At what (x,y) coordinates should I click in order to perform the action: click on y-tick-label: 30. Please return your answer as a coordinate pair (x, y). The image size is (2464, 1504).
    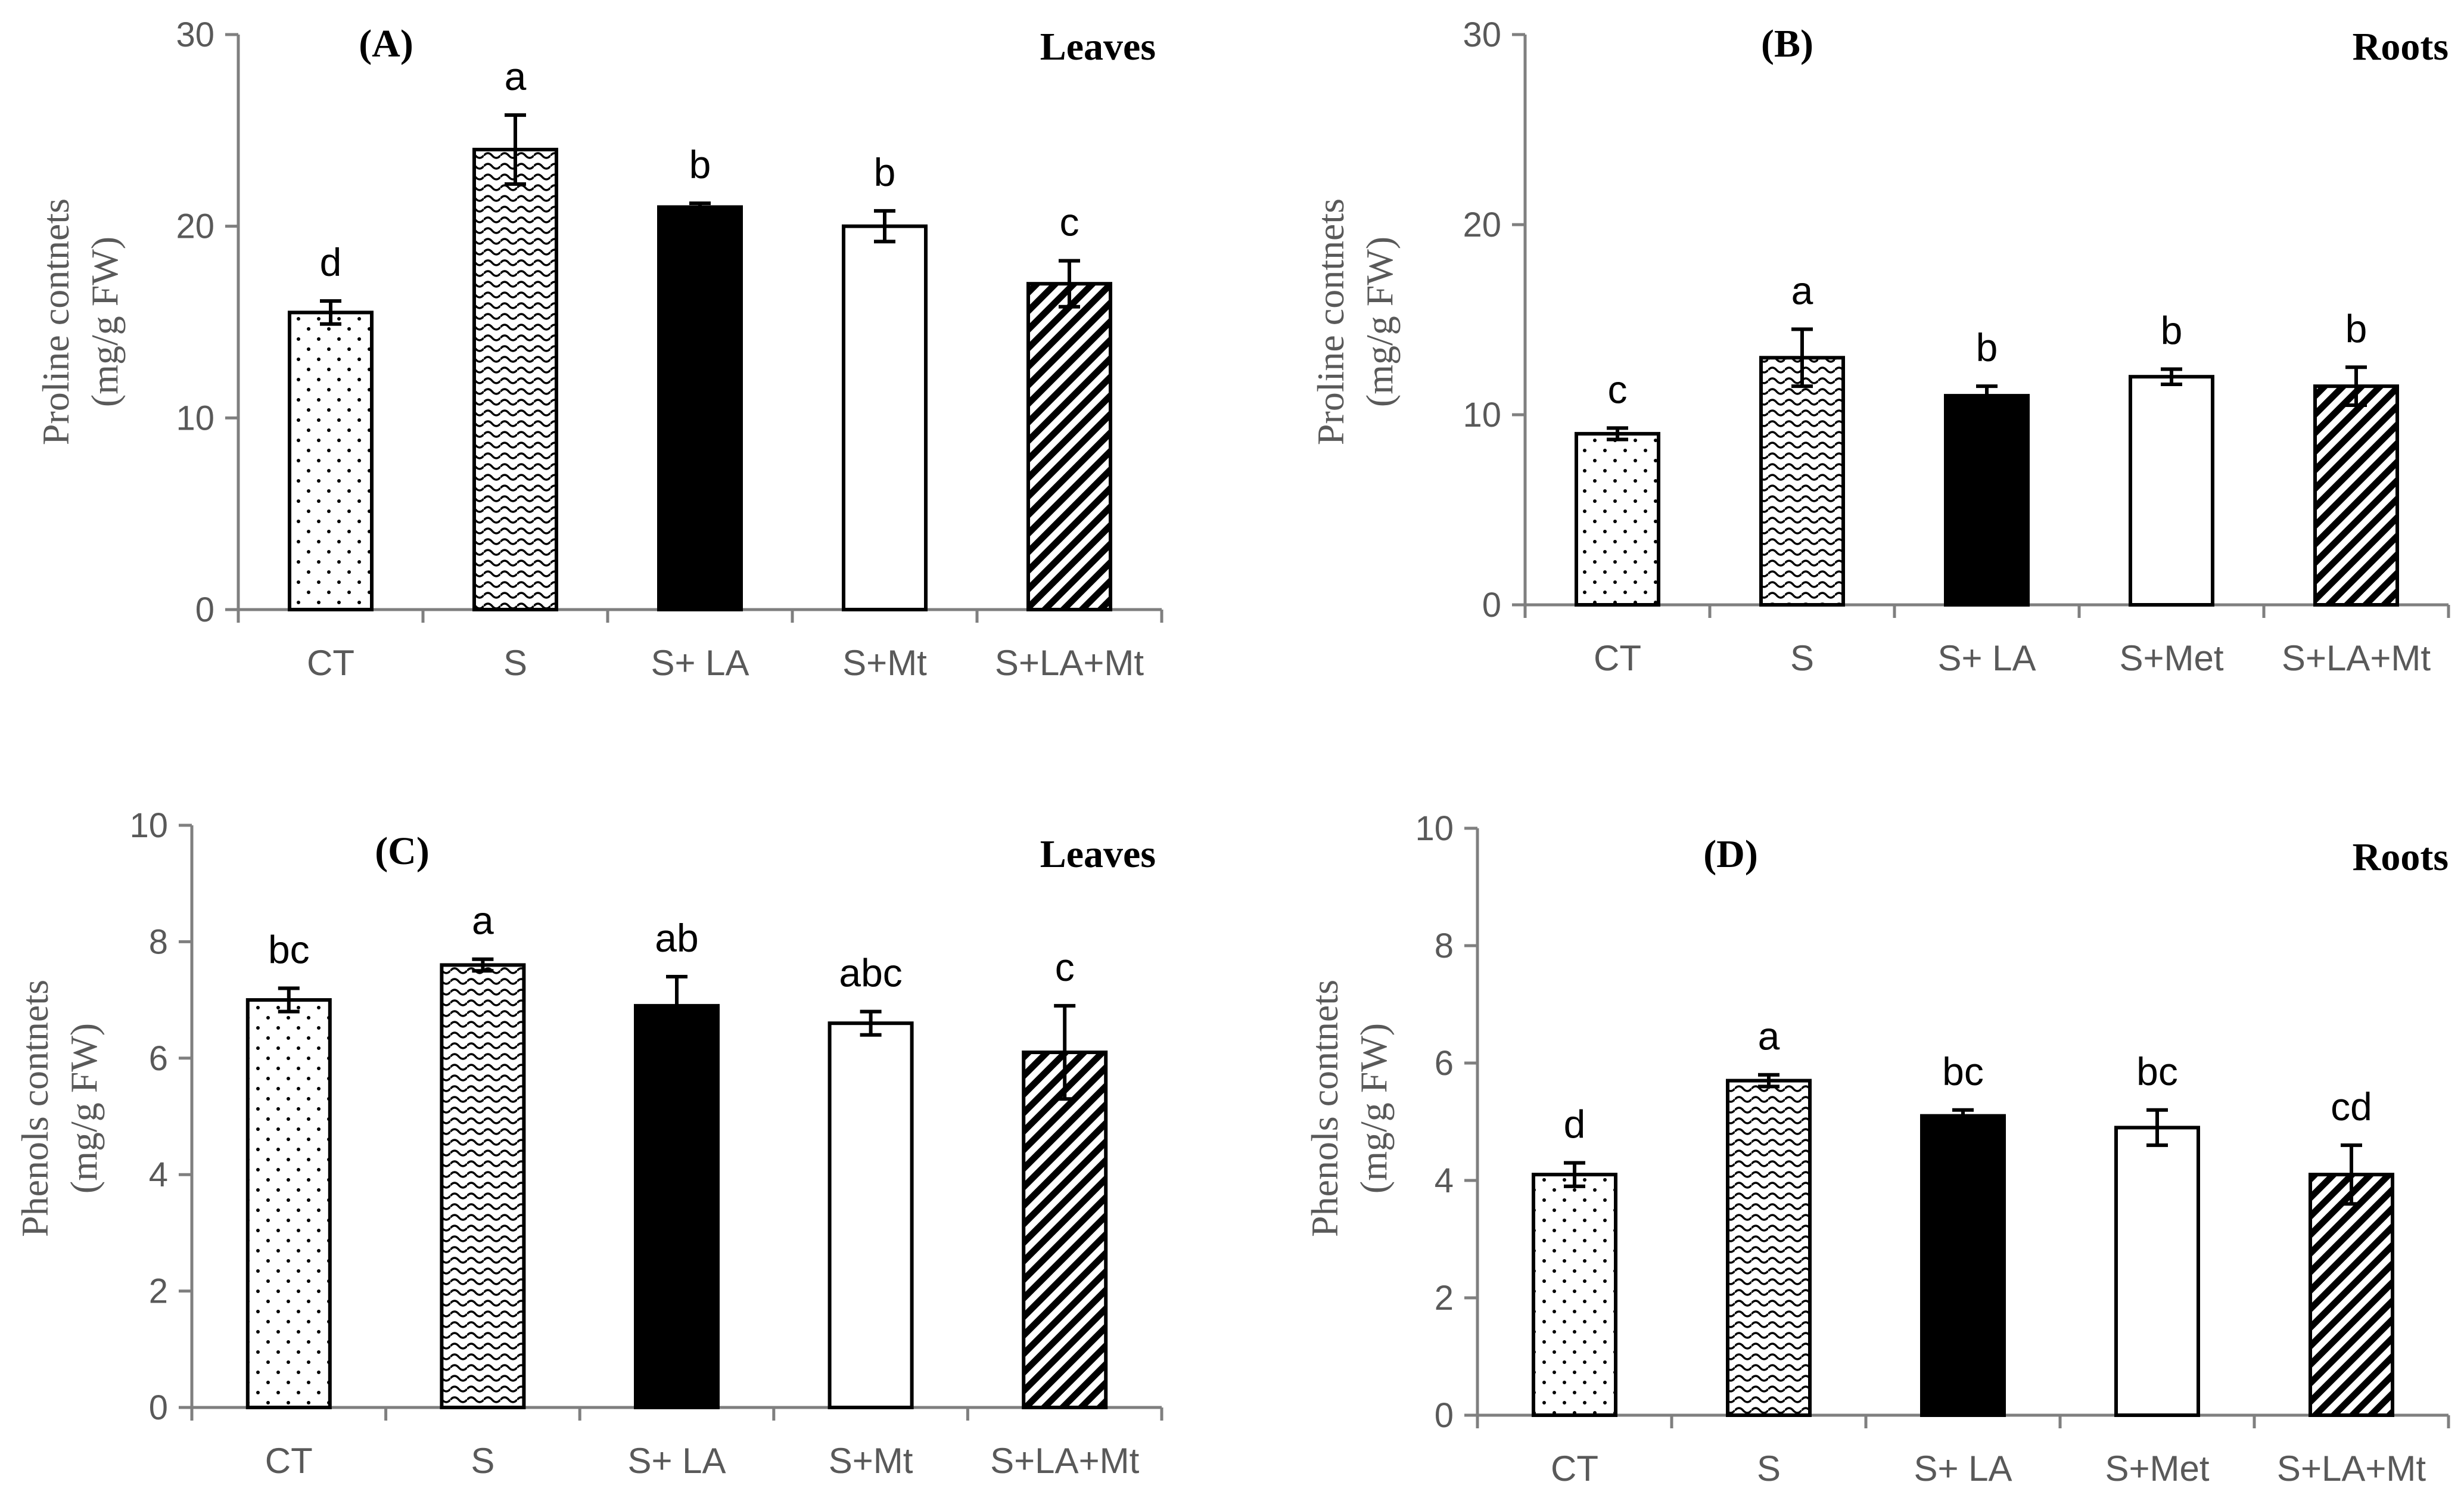
    Looking at the image, I should click on (195, 34).